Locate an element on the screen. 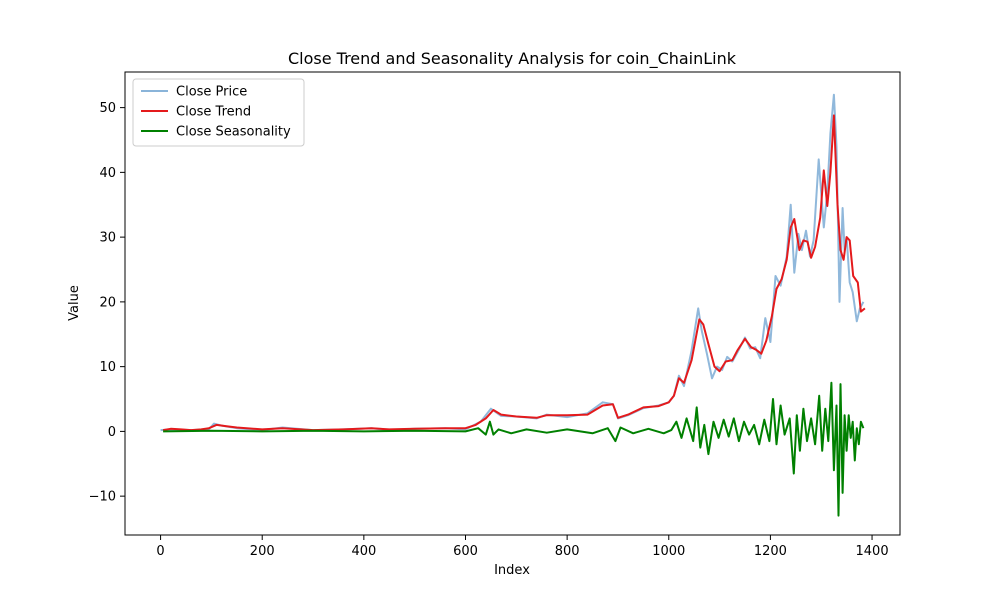 Image resolution: width=1000 pixels, height=600 pixels. x-tick-label: 600 is located at coordinates (465, 551).